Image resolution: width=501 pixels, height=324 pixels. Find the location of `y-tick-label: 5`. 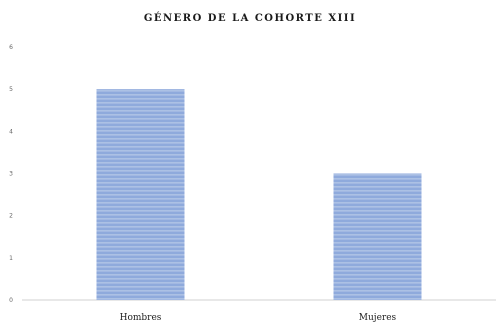

y-tick-label: 5 is located at coordinates (11, 89).